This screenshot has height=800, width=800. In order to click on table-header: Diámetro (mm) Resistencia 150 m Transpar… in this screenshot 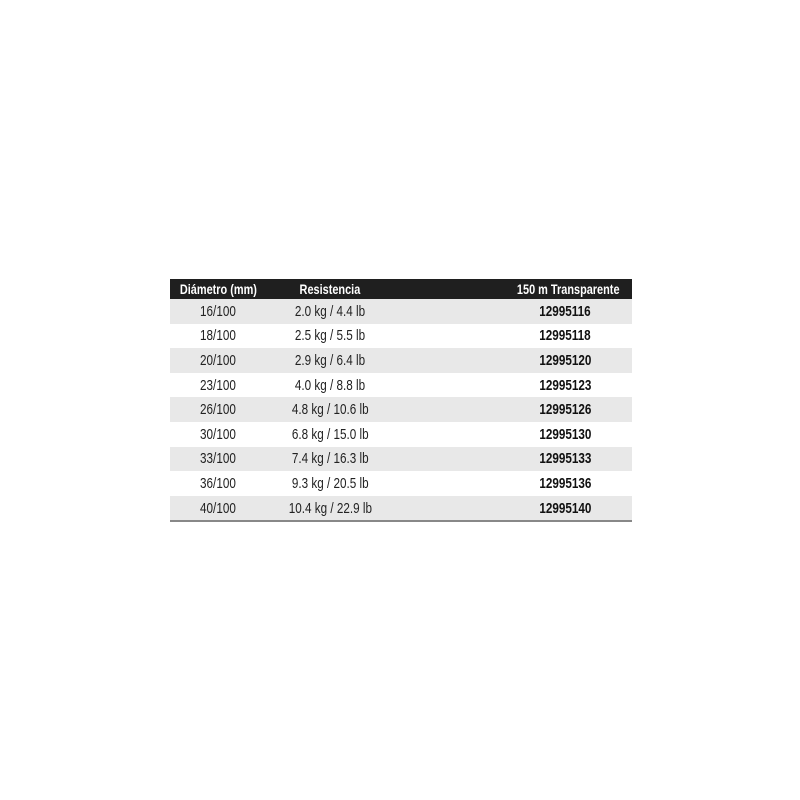, I will do `click(401, 289)`.